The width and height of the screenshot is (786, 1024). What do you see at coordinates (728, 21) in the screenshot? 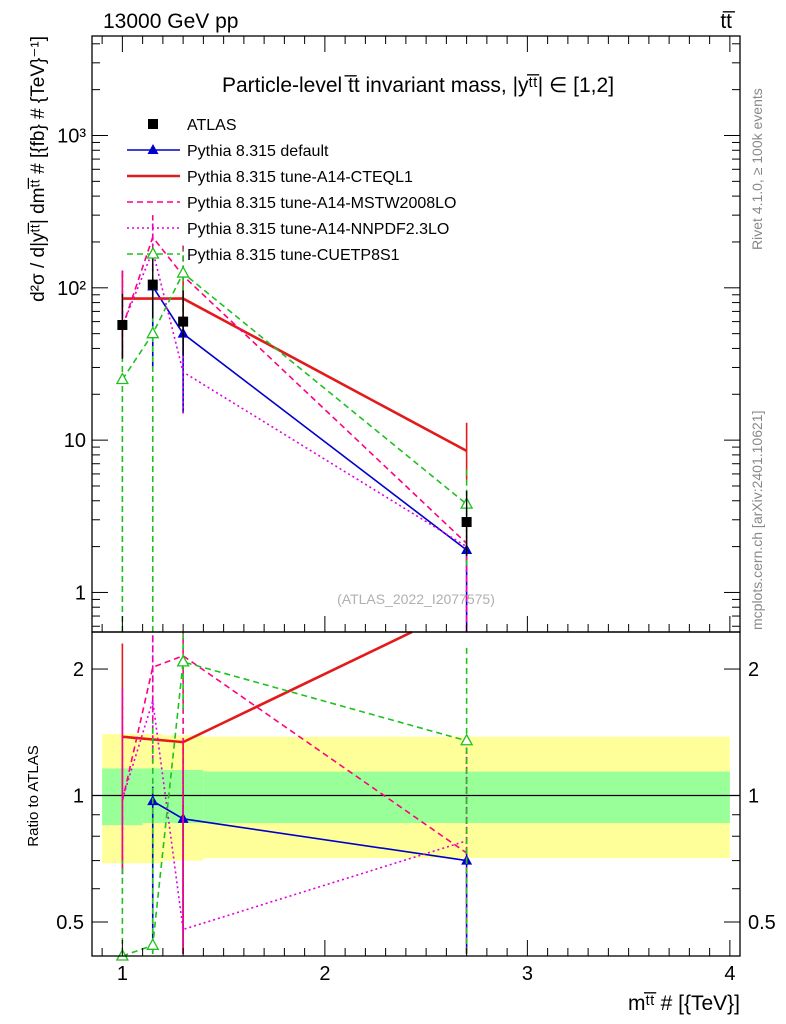
I see `process-label: tt̅` at bounding box center [728, 21].